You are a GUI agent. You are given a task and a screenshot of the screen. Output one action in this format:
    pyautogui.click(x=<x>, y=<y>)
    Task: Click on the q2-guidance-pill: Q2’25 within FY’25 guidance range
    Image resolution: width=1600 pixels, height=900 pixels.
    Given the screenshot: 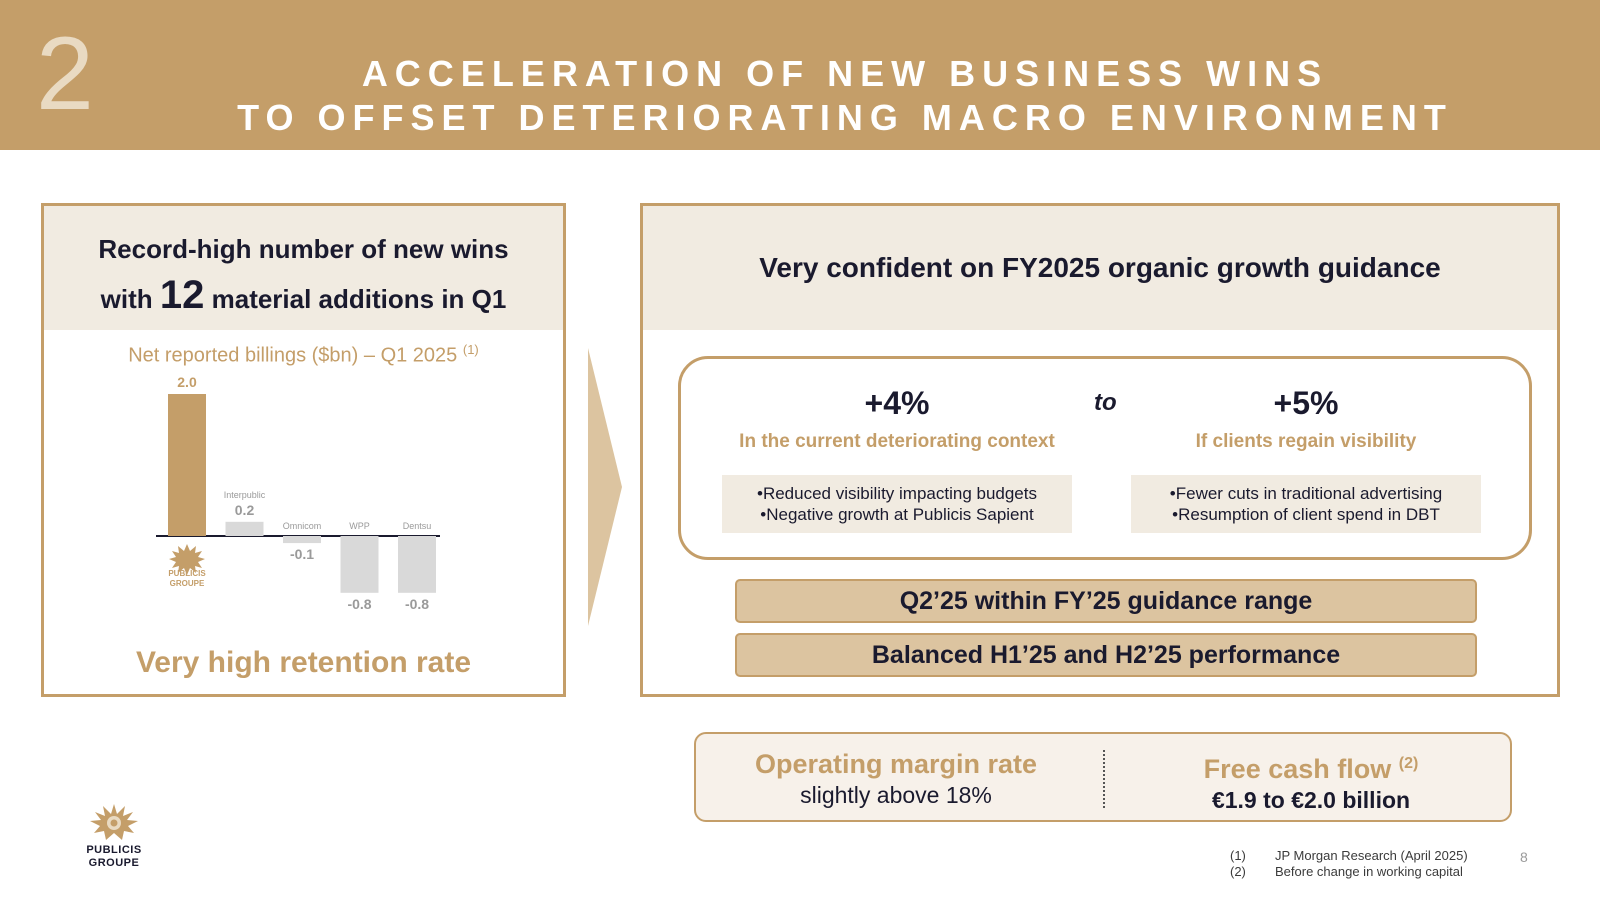 What is the action you would take?
    pyautogui.click(x=1106, y=601)
    